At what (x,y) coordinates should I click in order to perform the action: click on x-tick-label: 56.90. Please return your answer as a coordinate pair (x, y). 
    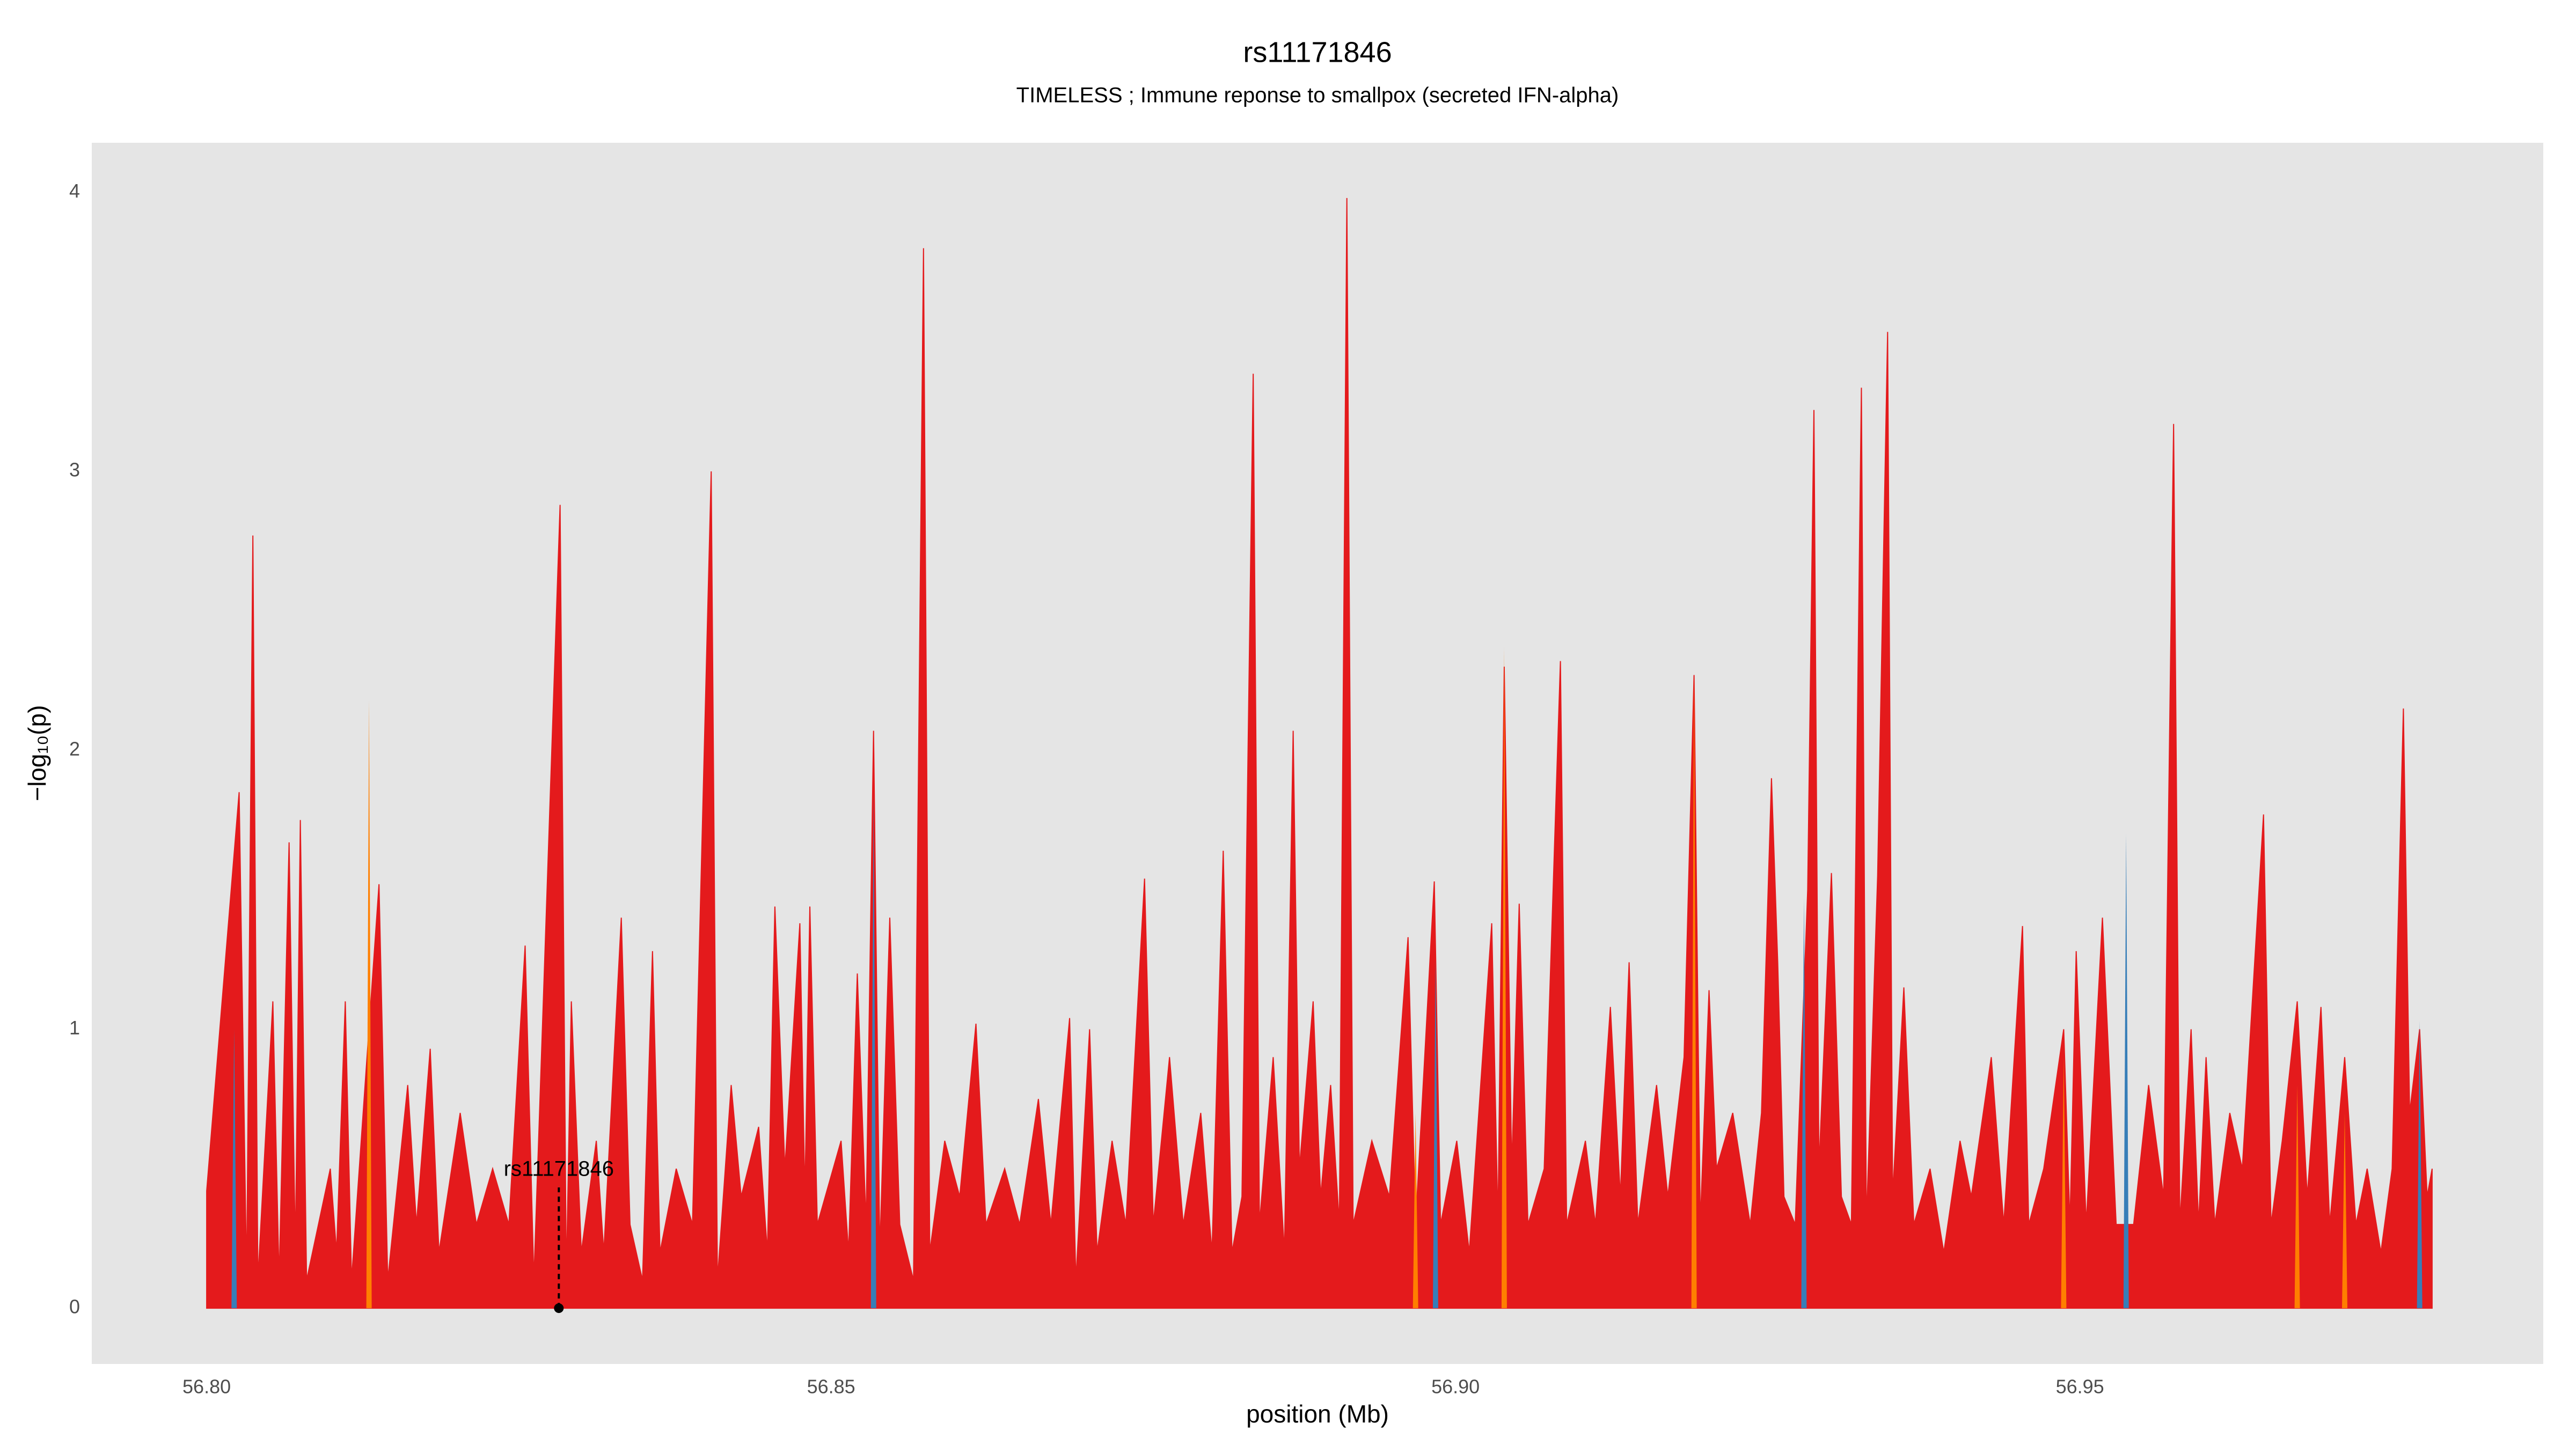
    Looking at the image, I should click on (1455, 1387).